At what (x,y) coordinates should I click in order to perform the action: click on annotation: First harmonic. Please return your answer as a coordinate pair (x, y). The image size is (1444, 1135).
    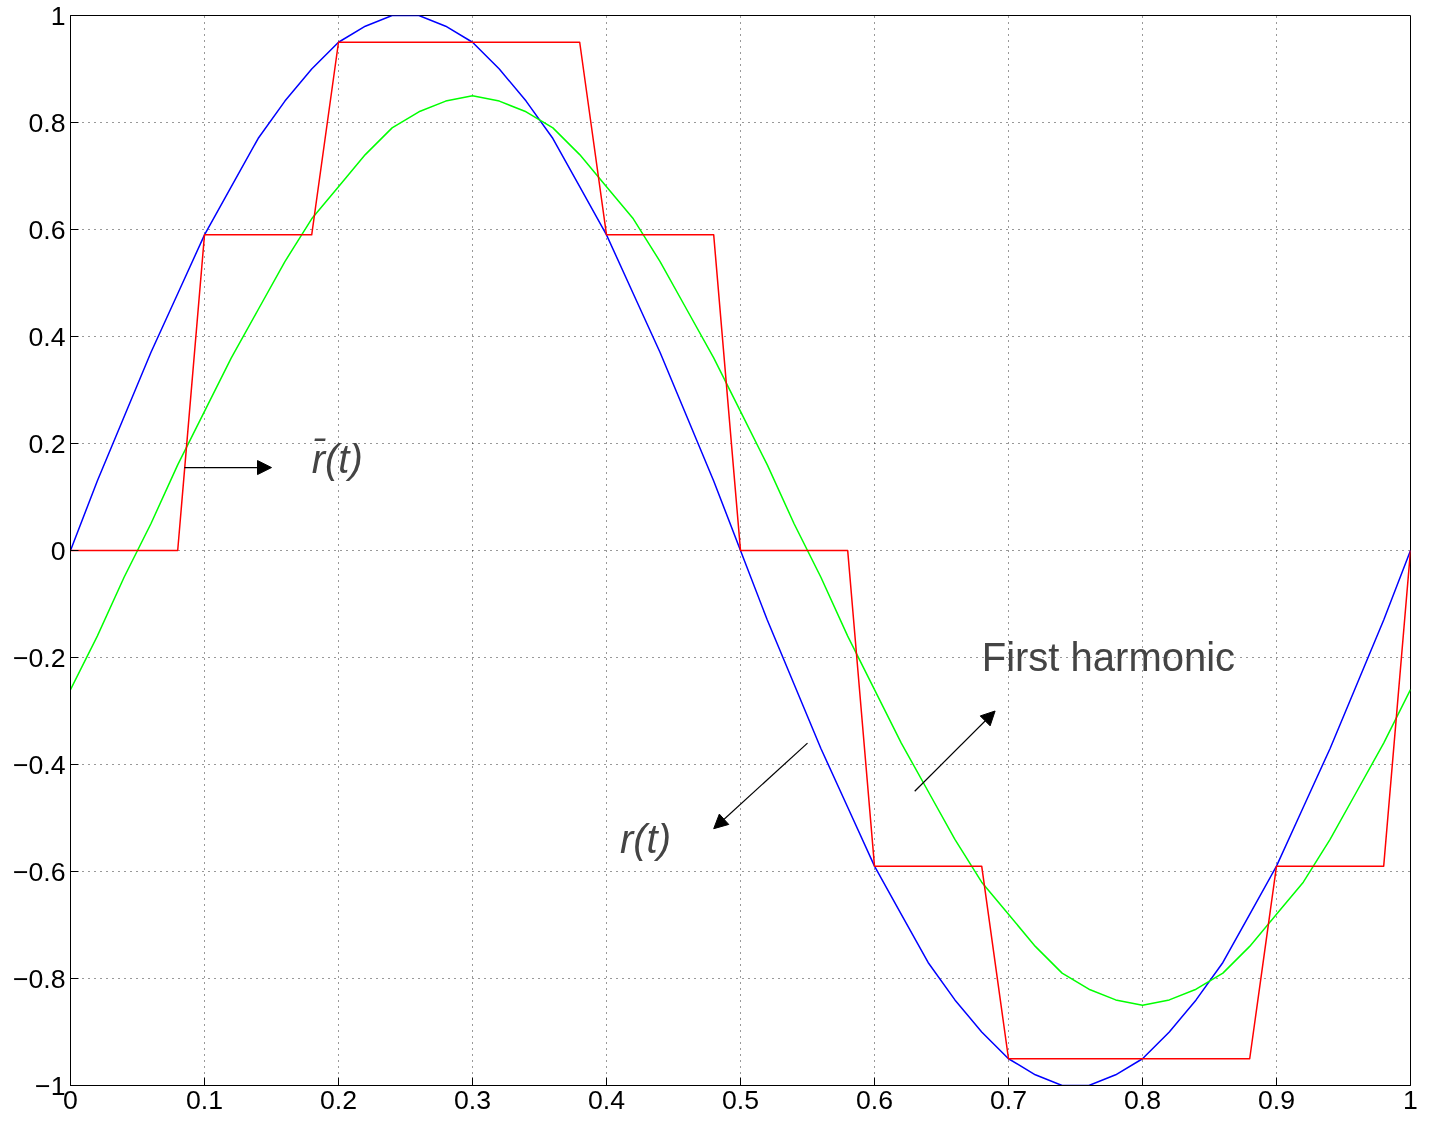
    Looking at the image, I should click on (1108, 656).